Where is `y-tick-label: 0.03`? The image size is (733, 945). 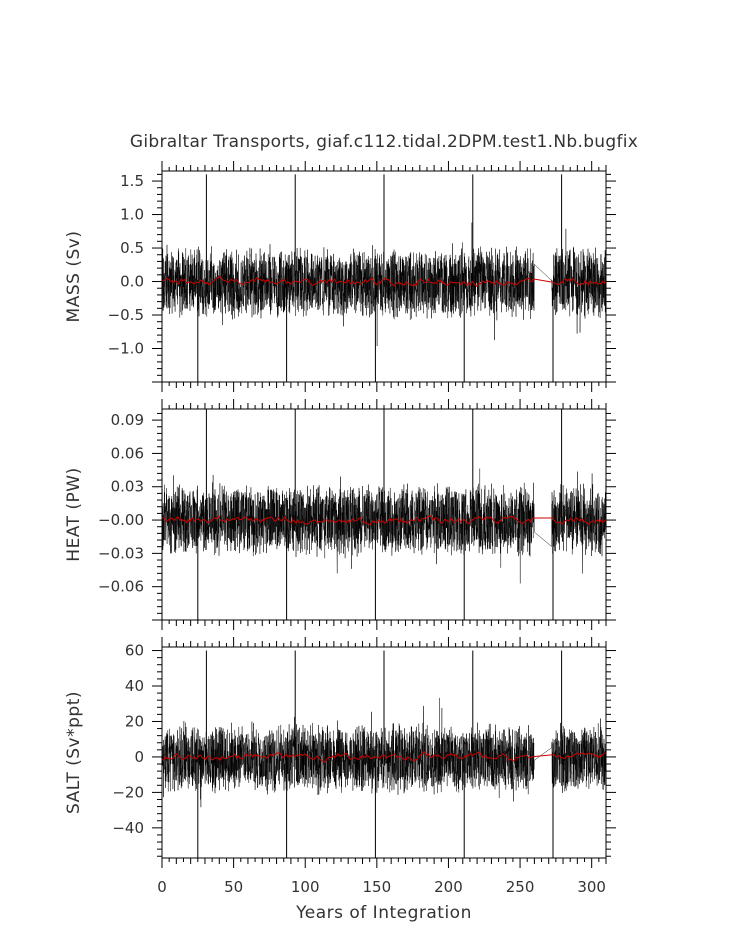 y-tick-label: 0.03 is located at coordinates (127, 487).